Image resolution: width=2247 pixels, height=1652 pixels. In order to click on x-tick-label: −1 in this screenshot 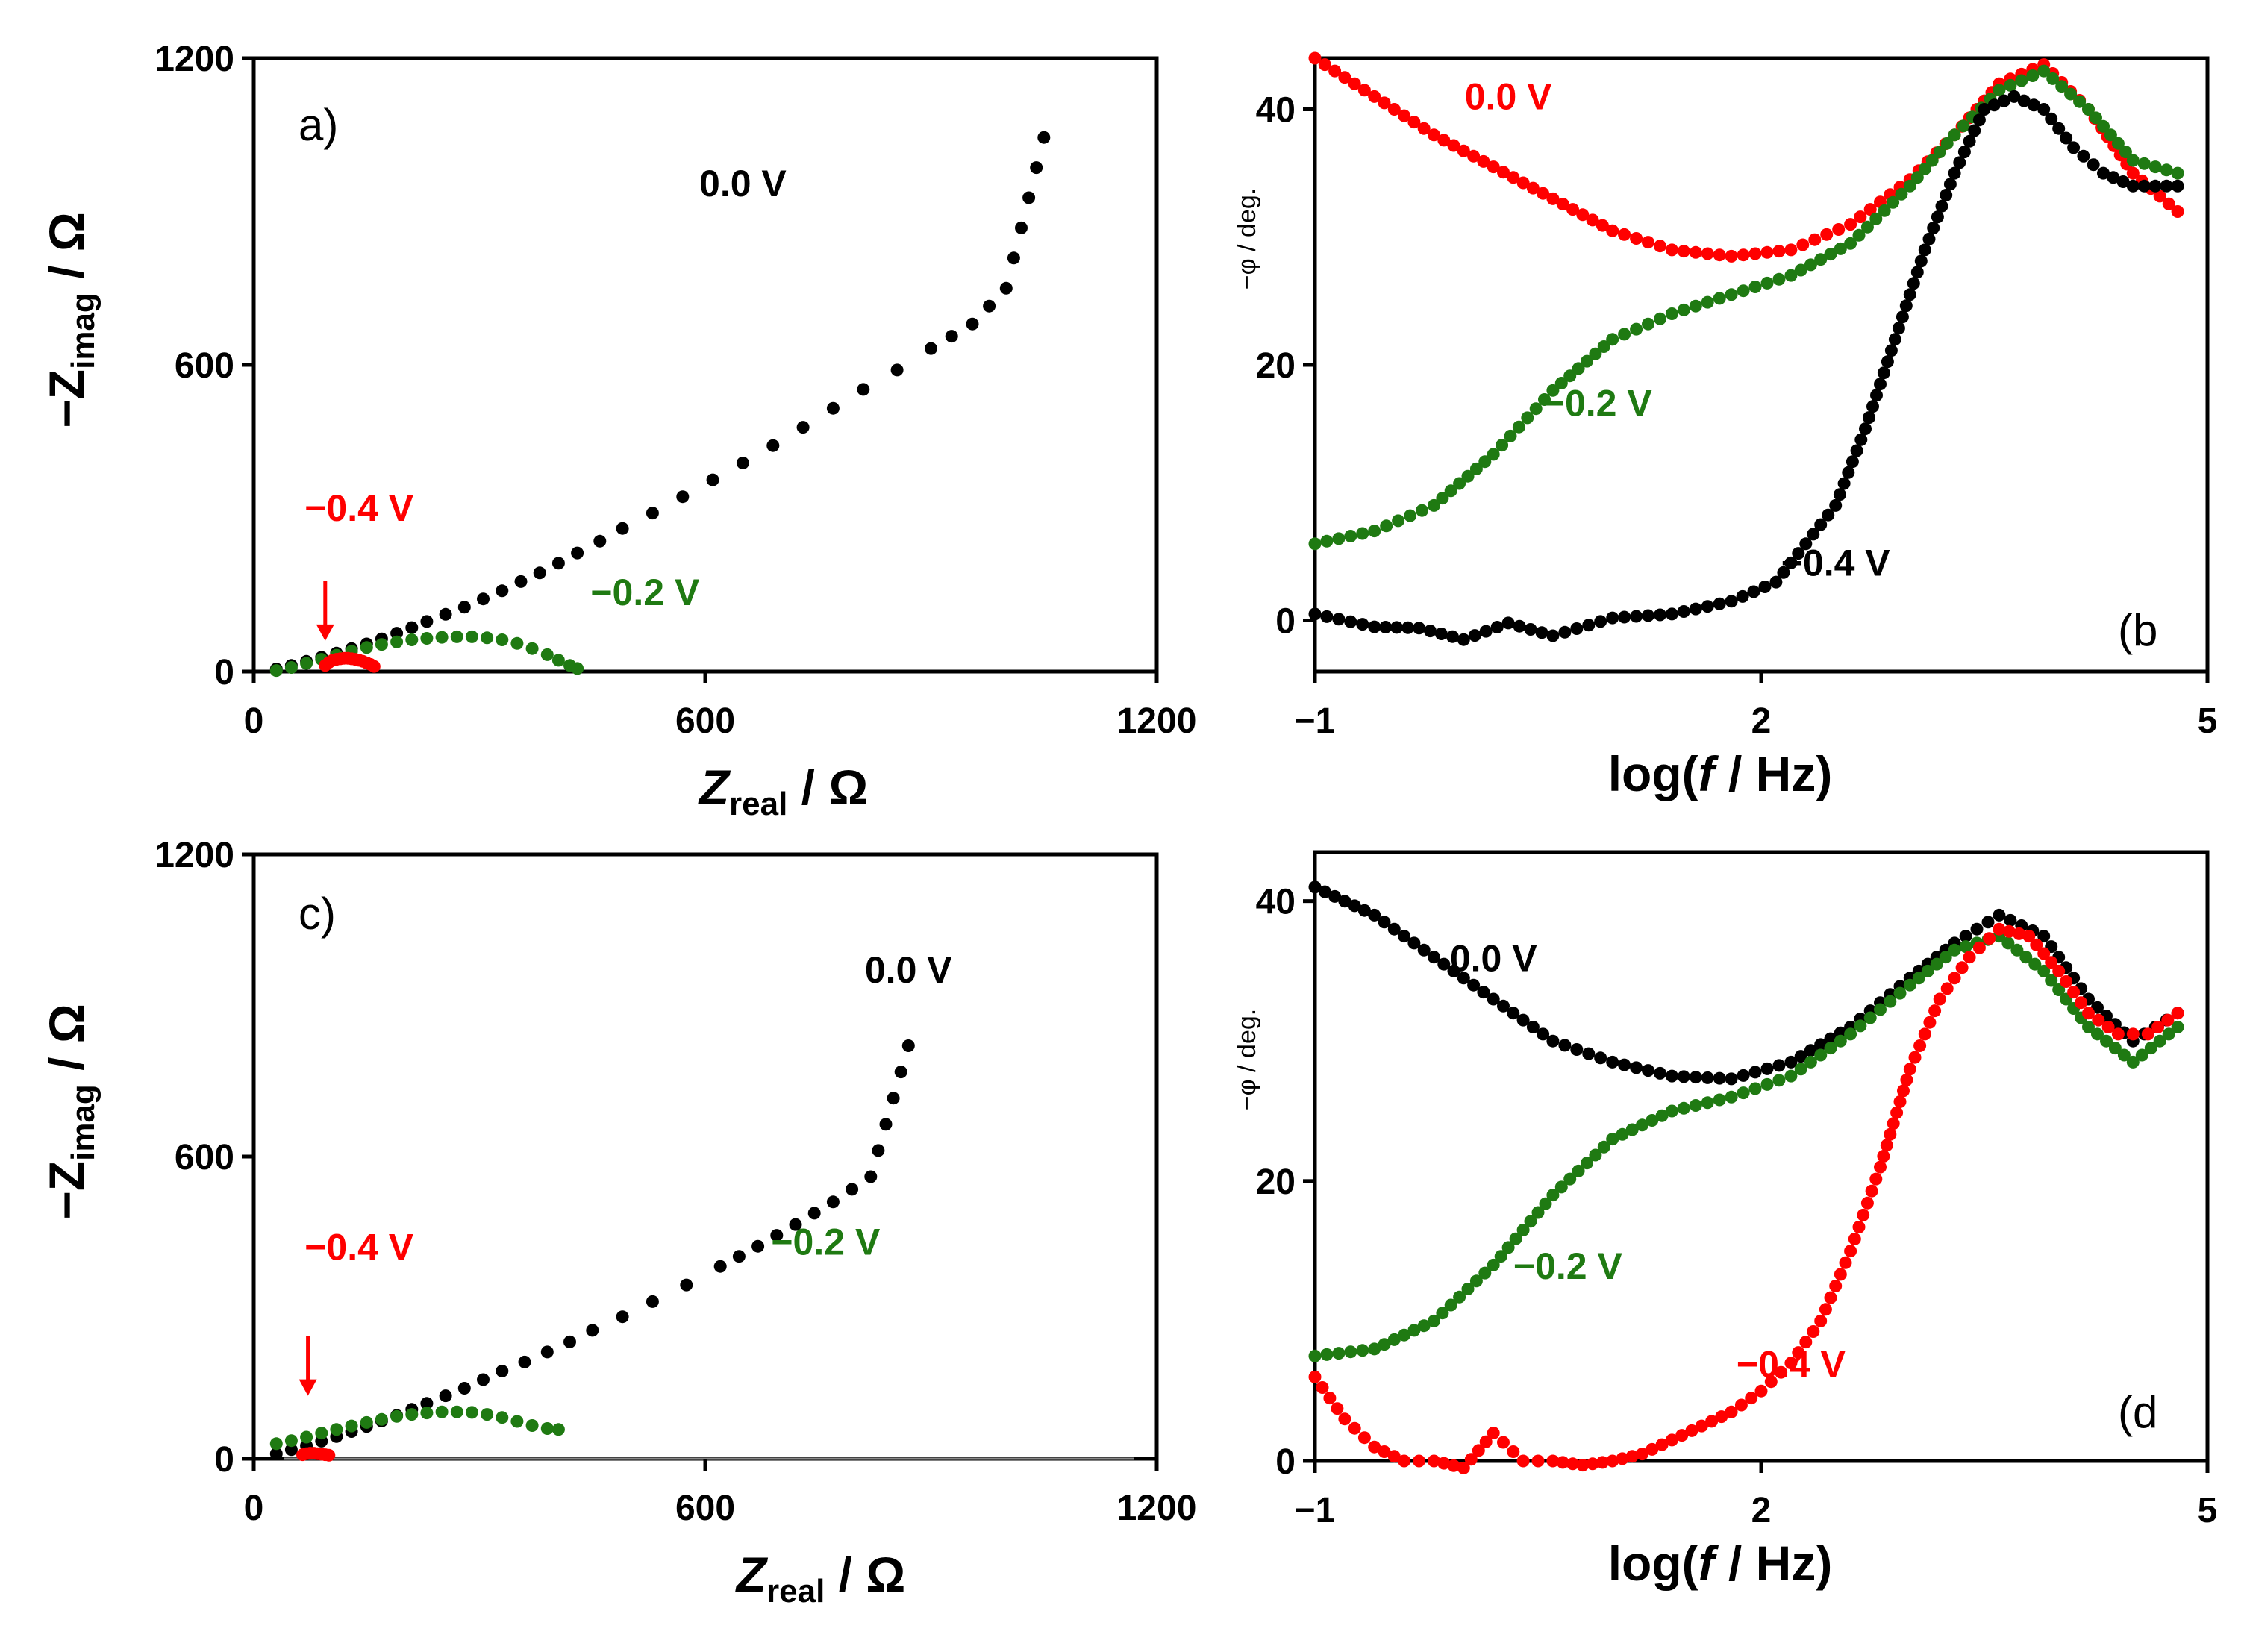, I will do `click(1315, 721)`.